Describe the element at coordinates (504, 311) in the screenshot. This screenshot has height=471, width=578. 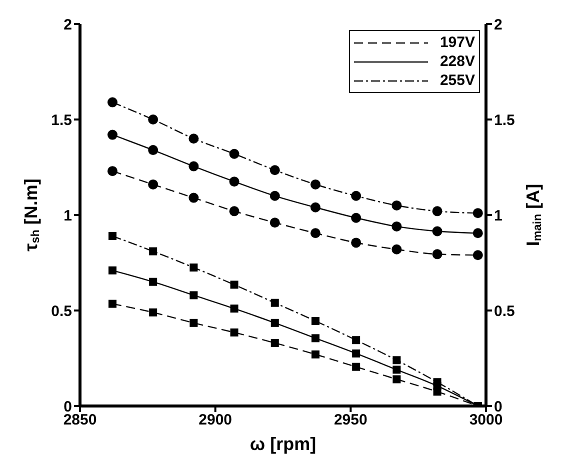
I see `y2-tick-label: 0.5` at that location.